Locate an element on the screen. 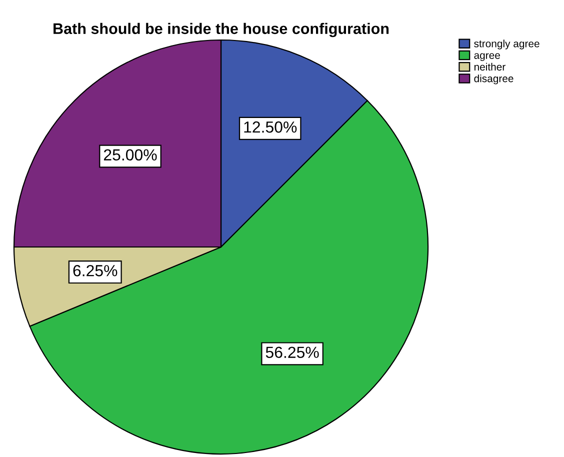 The height and width of the screenshot is (457, 564). data-label: 12.50% is located at coordinates (270, 127).